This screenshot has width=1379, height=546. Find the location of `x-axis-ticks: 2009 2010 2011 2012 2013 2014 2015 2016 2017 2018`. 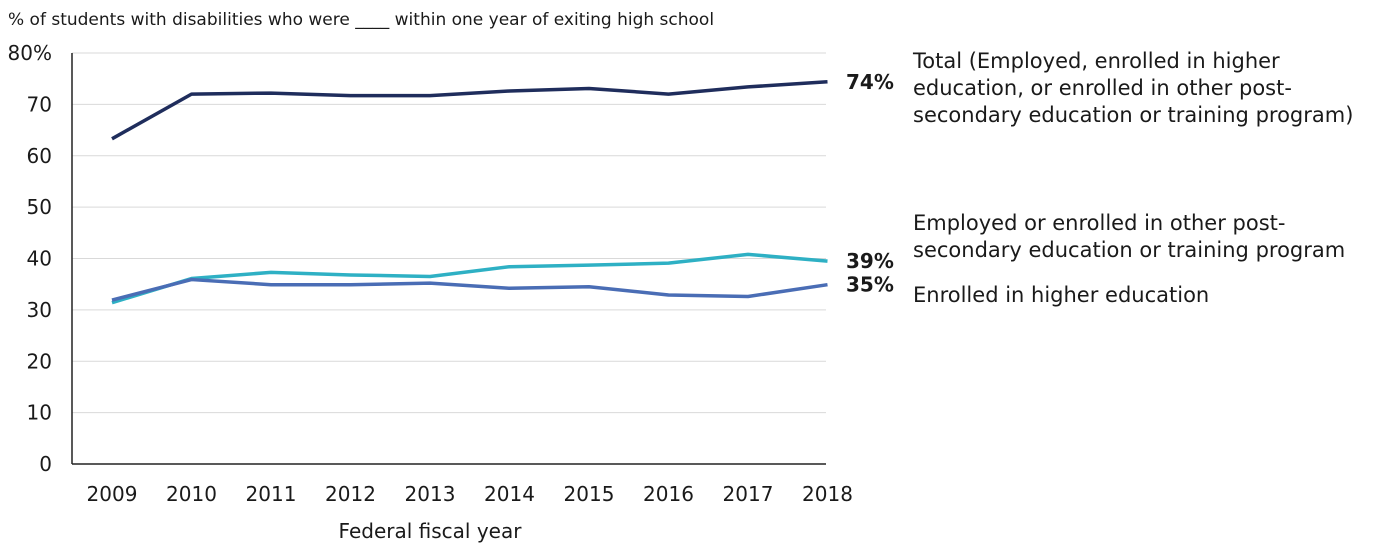

x-axis-ticks: 2009 2010 2011 2012 2013 2014 2015 2016 2017 2018 is located at coordinates (470, 494).